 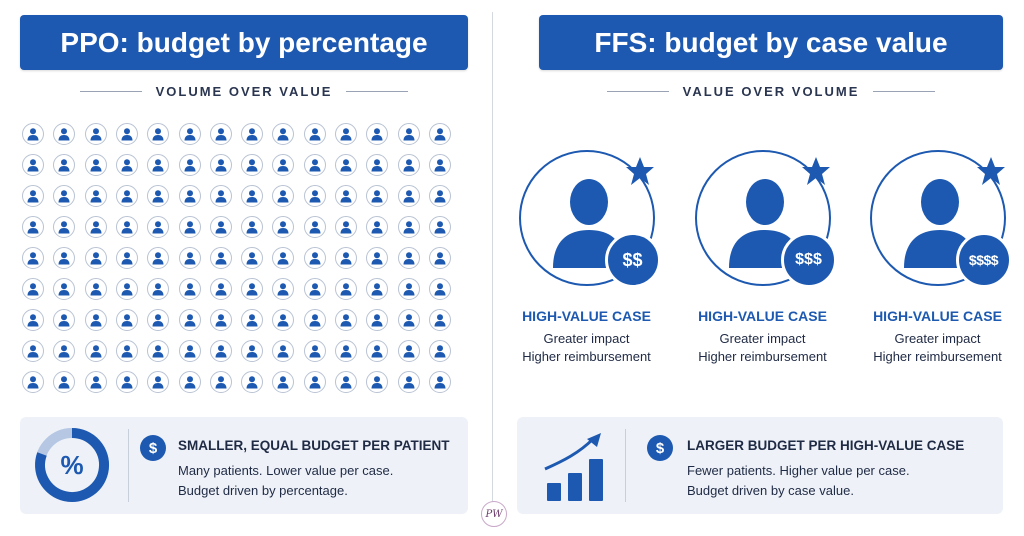 I want to click on star-icon, so click(x=815, y=171).